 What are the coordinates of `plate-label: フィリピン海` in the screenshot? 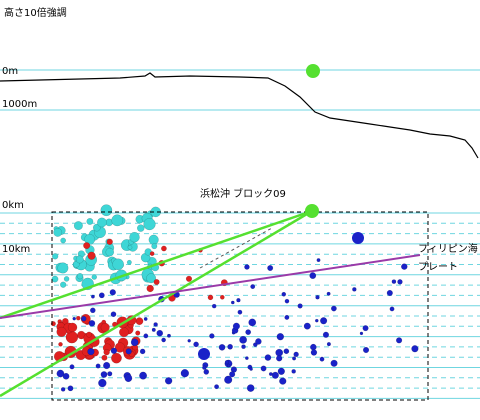 It's located at (448, 248).